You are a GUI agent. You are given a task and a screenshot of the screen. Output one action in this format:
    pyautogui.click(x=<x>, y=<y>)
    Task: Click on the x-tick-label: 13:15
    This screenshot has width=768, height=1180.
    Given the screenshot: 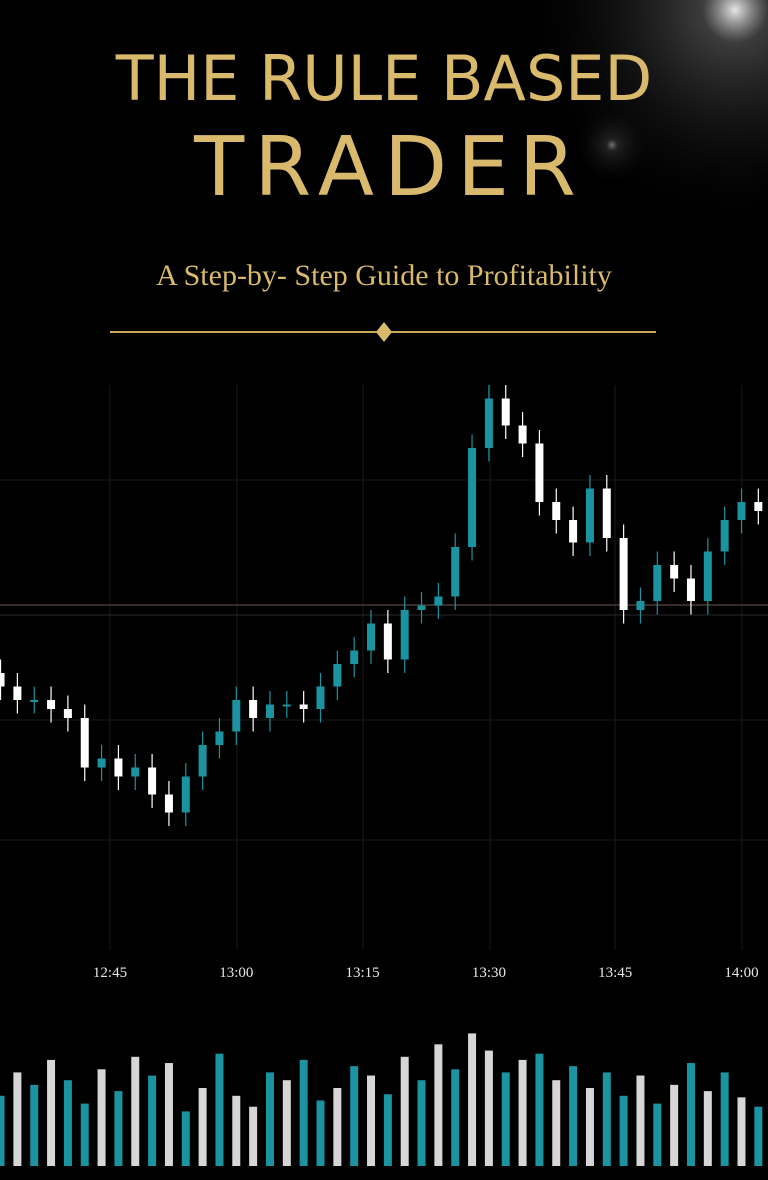 What is the action you would take?
    pyautogui.click(x=363, y=973)
    